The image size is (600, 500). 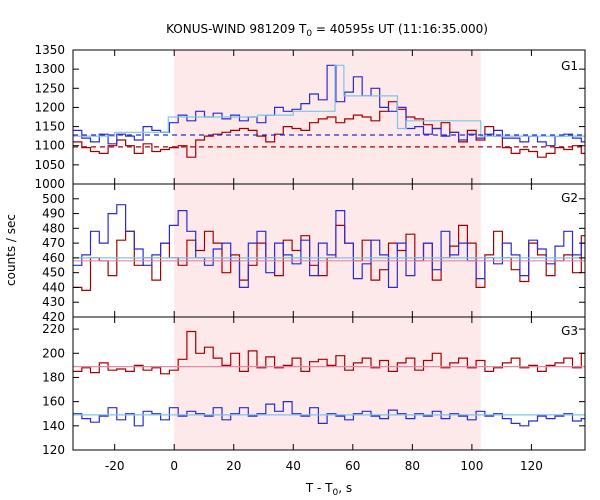 What do you see at coordinates (53, 377) in the screenshot?
I see `y-tick-label: 180` at bounding box center [53, 377].